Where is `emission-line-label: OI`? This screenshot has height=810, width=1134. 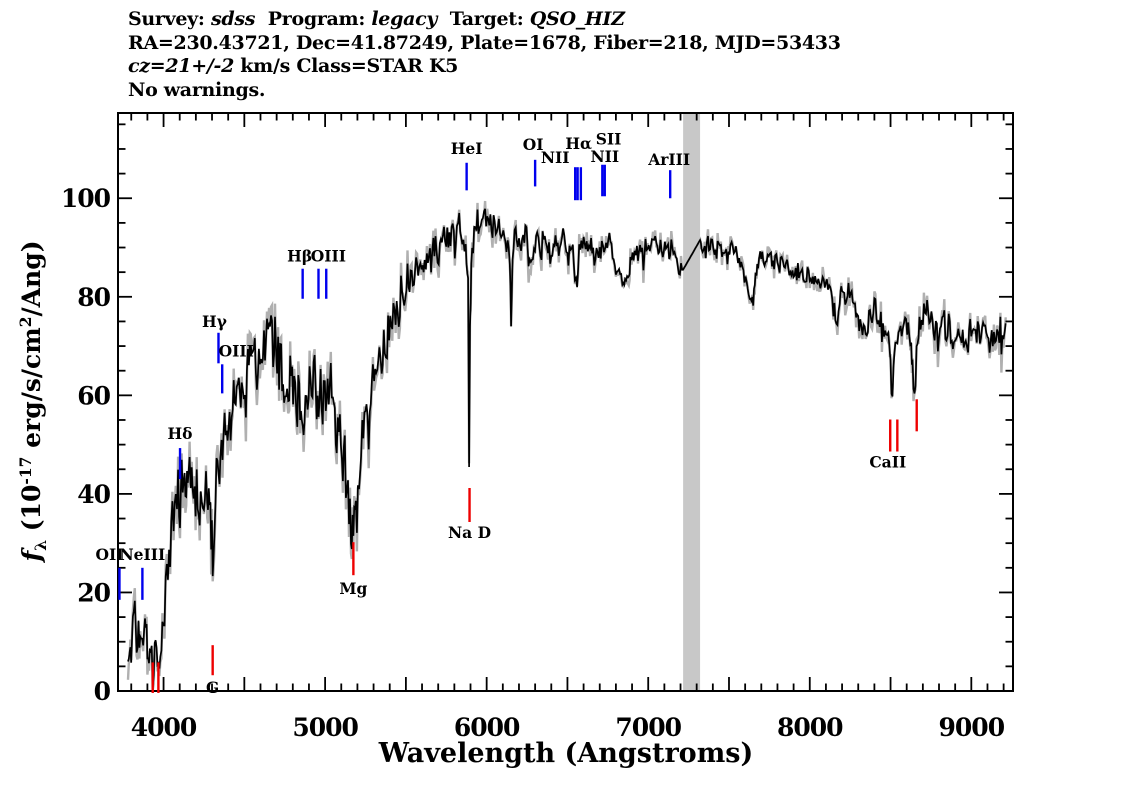
emission-line-label: OI is located at coordinates (533, 144).